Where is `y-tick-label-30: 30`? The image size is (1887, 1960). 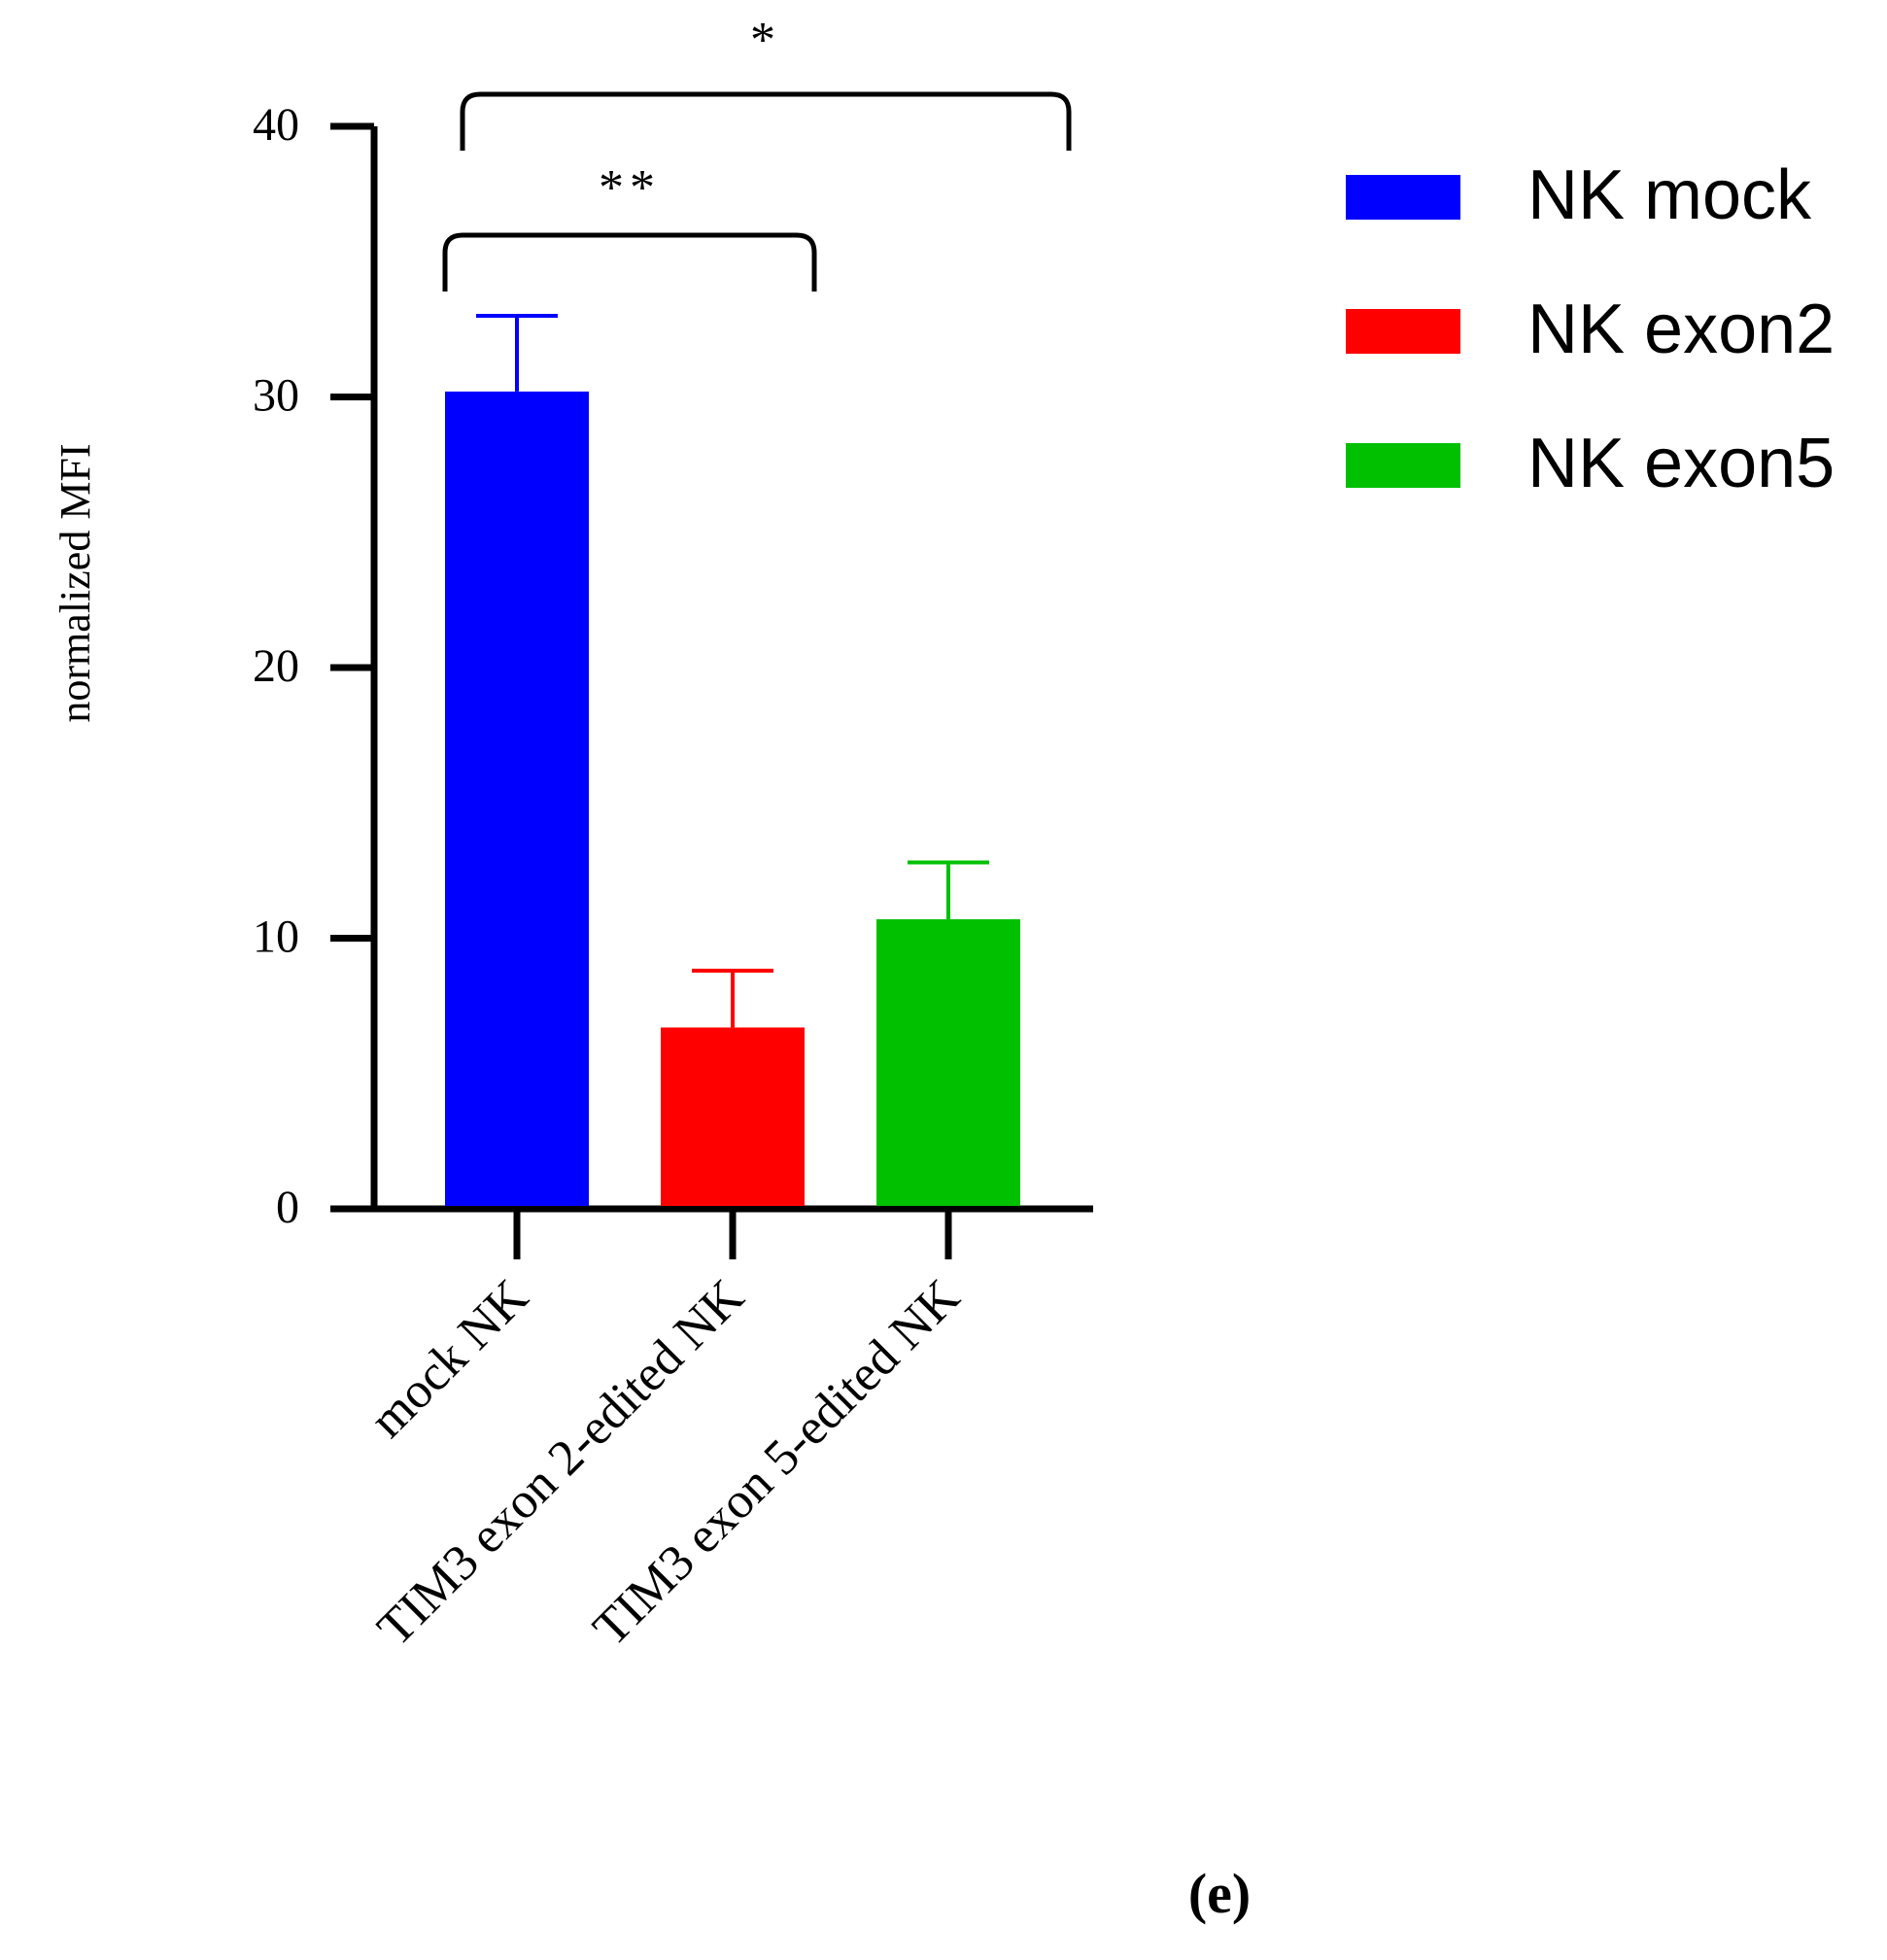
y-tick-label-30: 30 is located at coordinates (276, 396).